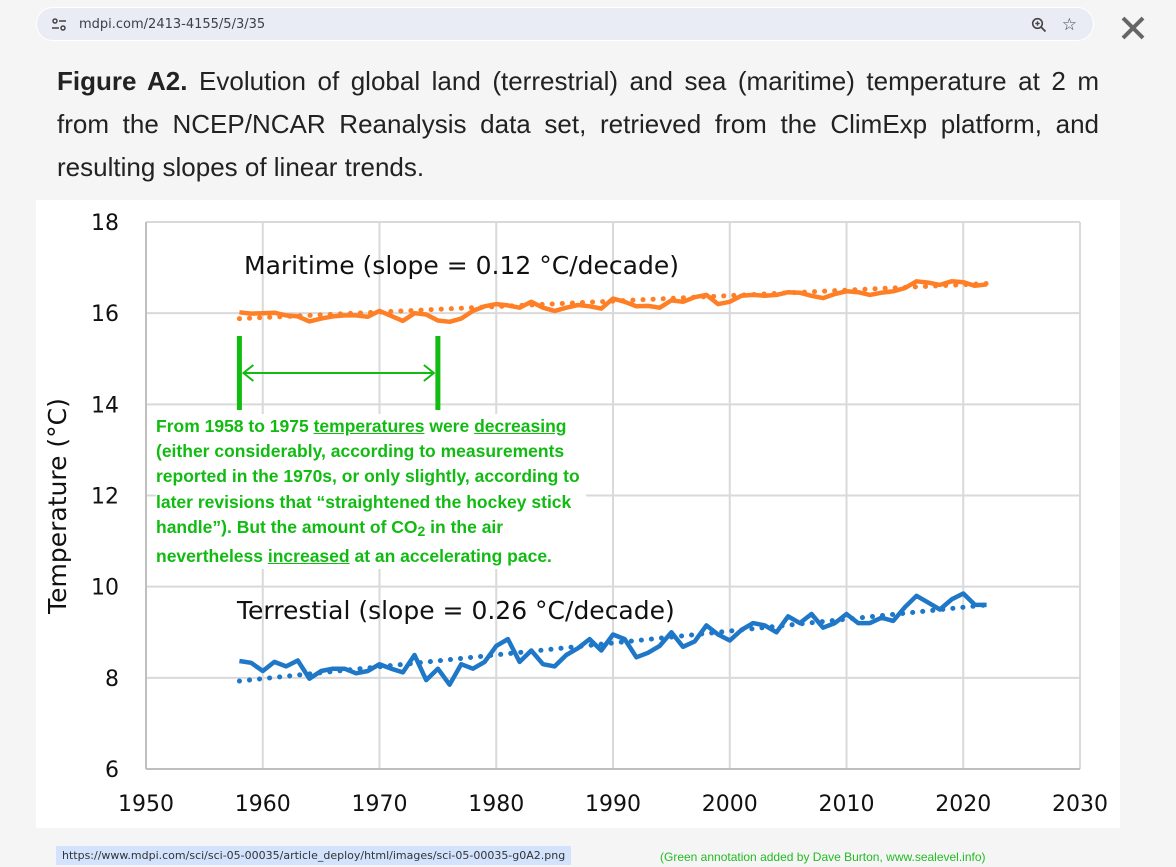 This screenshot has height=867, width=1176. Describe the element at coordinates (338, 373) in the screenshot. I see `annotation-arrow` at that location.